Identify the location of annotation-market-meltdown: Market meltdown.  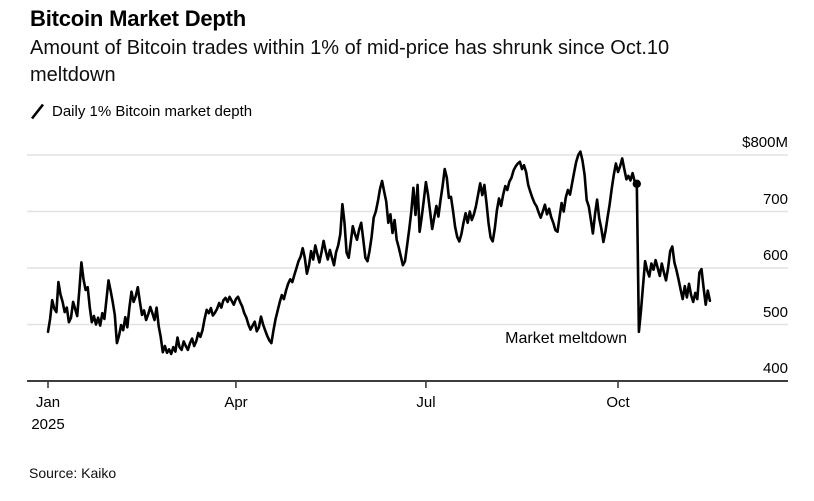
(566, 338).